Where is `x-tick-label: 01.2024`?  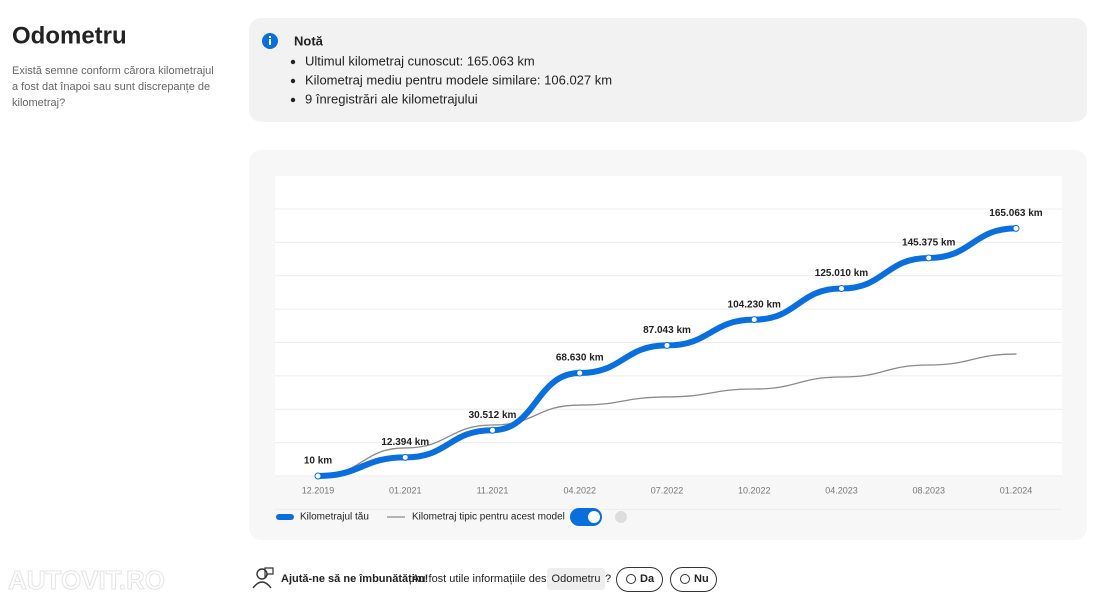
x-tick-label: 01.2024 is located at coordinates (1016, 490).